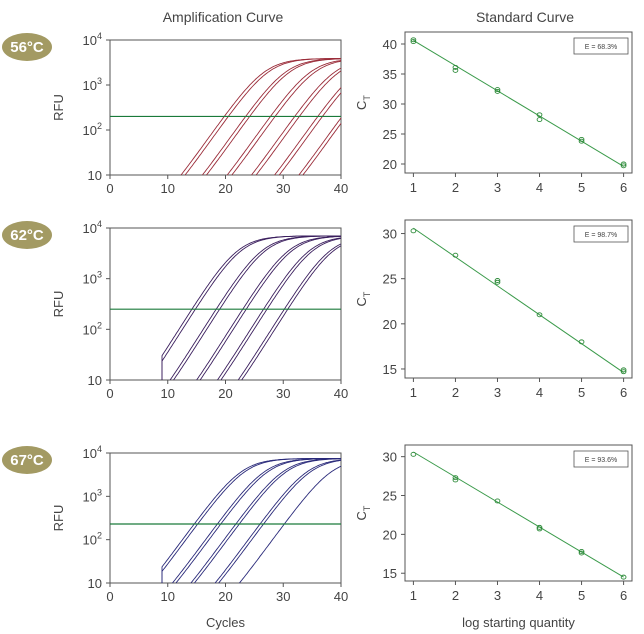 This screenshot has height=634, width=644. I want to click on x-axis-label: log starting quantity, so click(518, 622).